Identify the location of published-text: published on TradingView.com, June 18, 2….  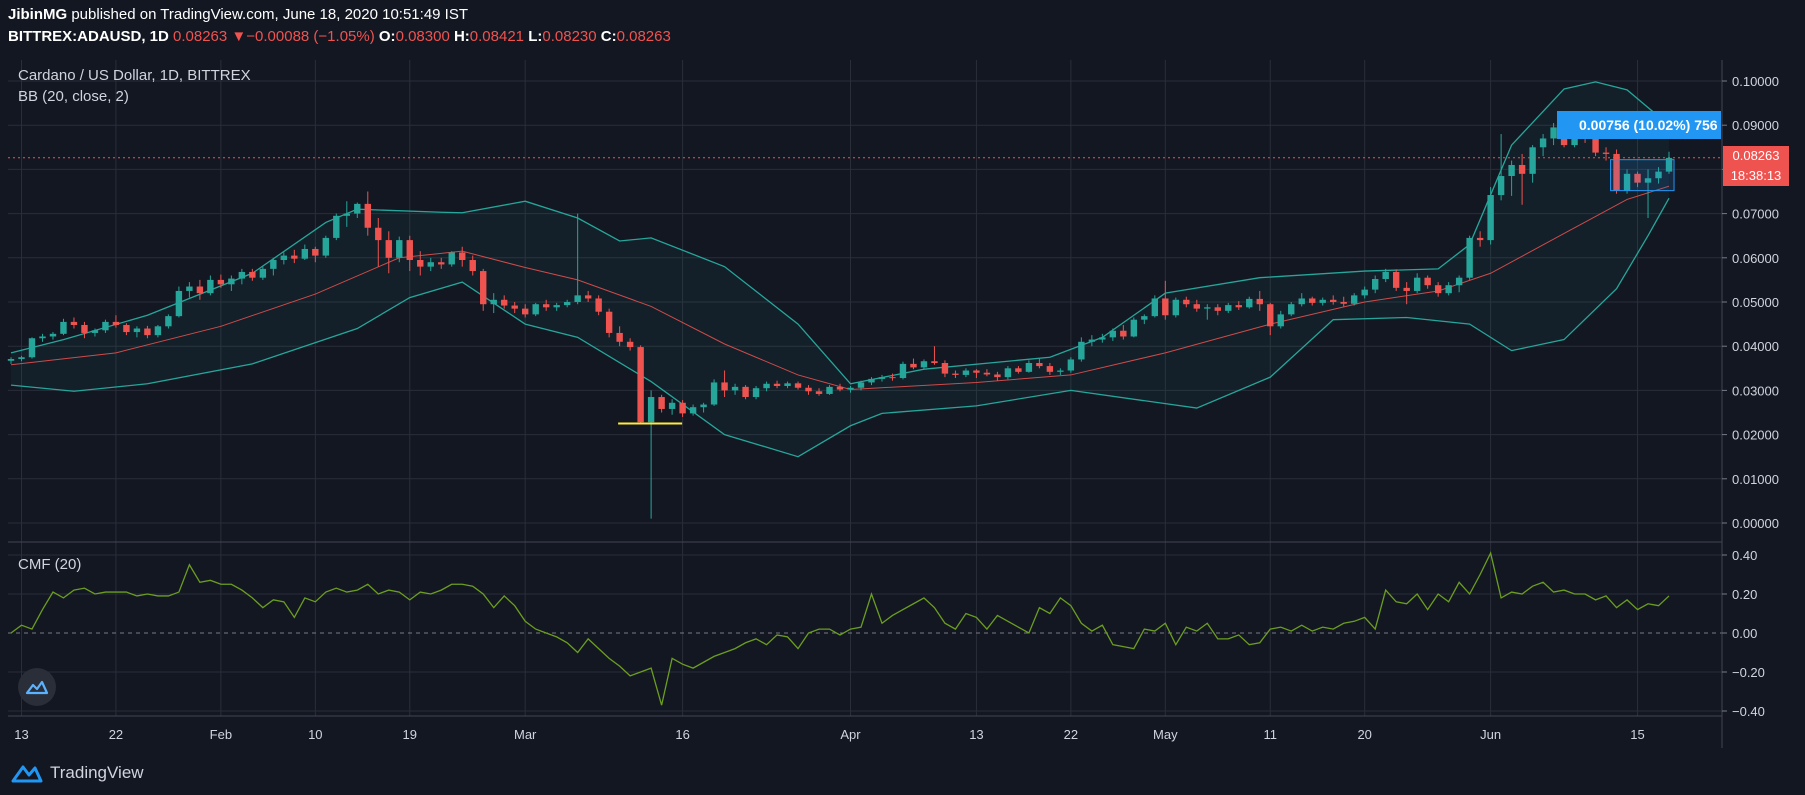
(270, 14).